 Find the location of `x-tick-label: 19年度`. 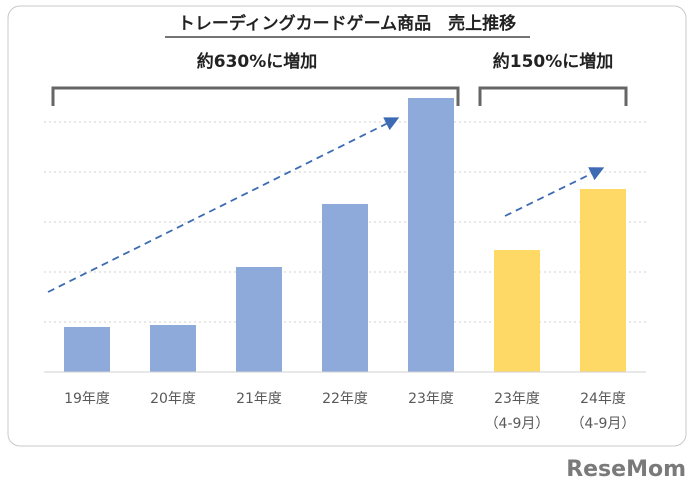

x-tick-label: 19年度 is located at coordinates (87, 399).